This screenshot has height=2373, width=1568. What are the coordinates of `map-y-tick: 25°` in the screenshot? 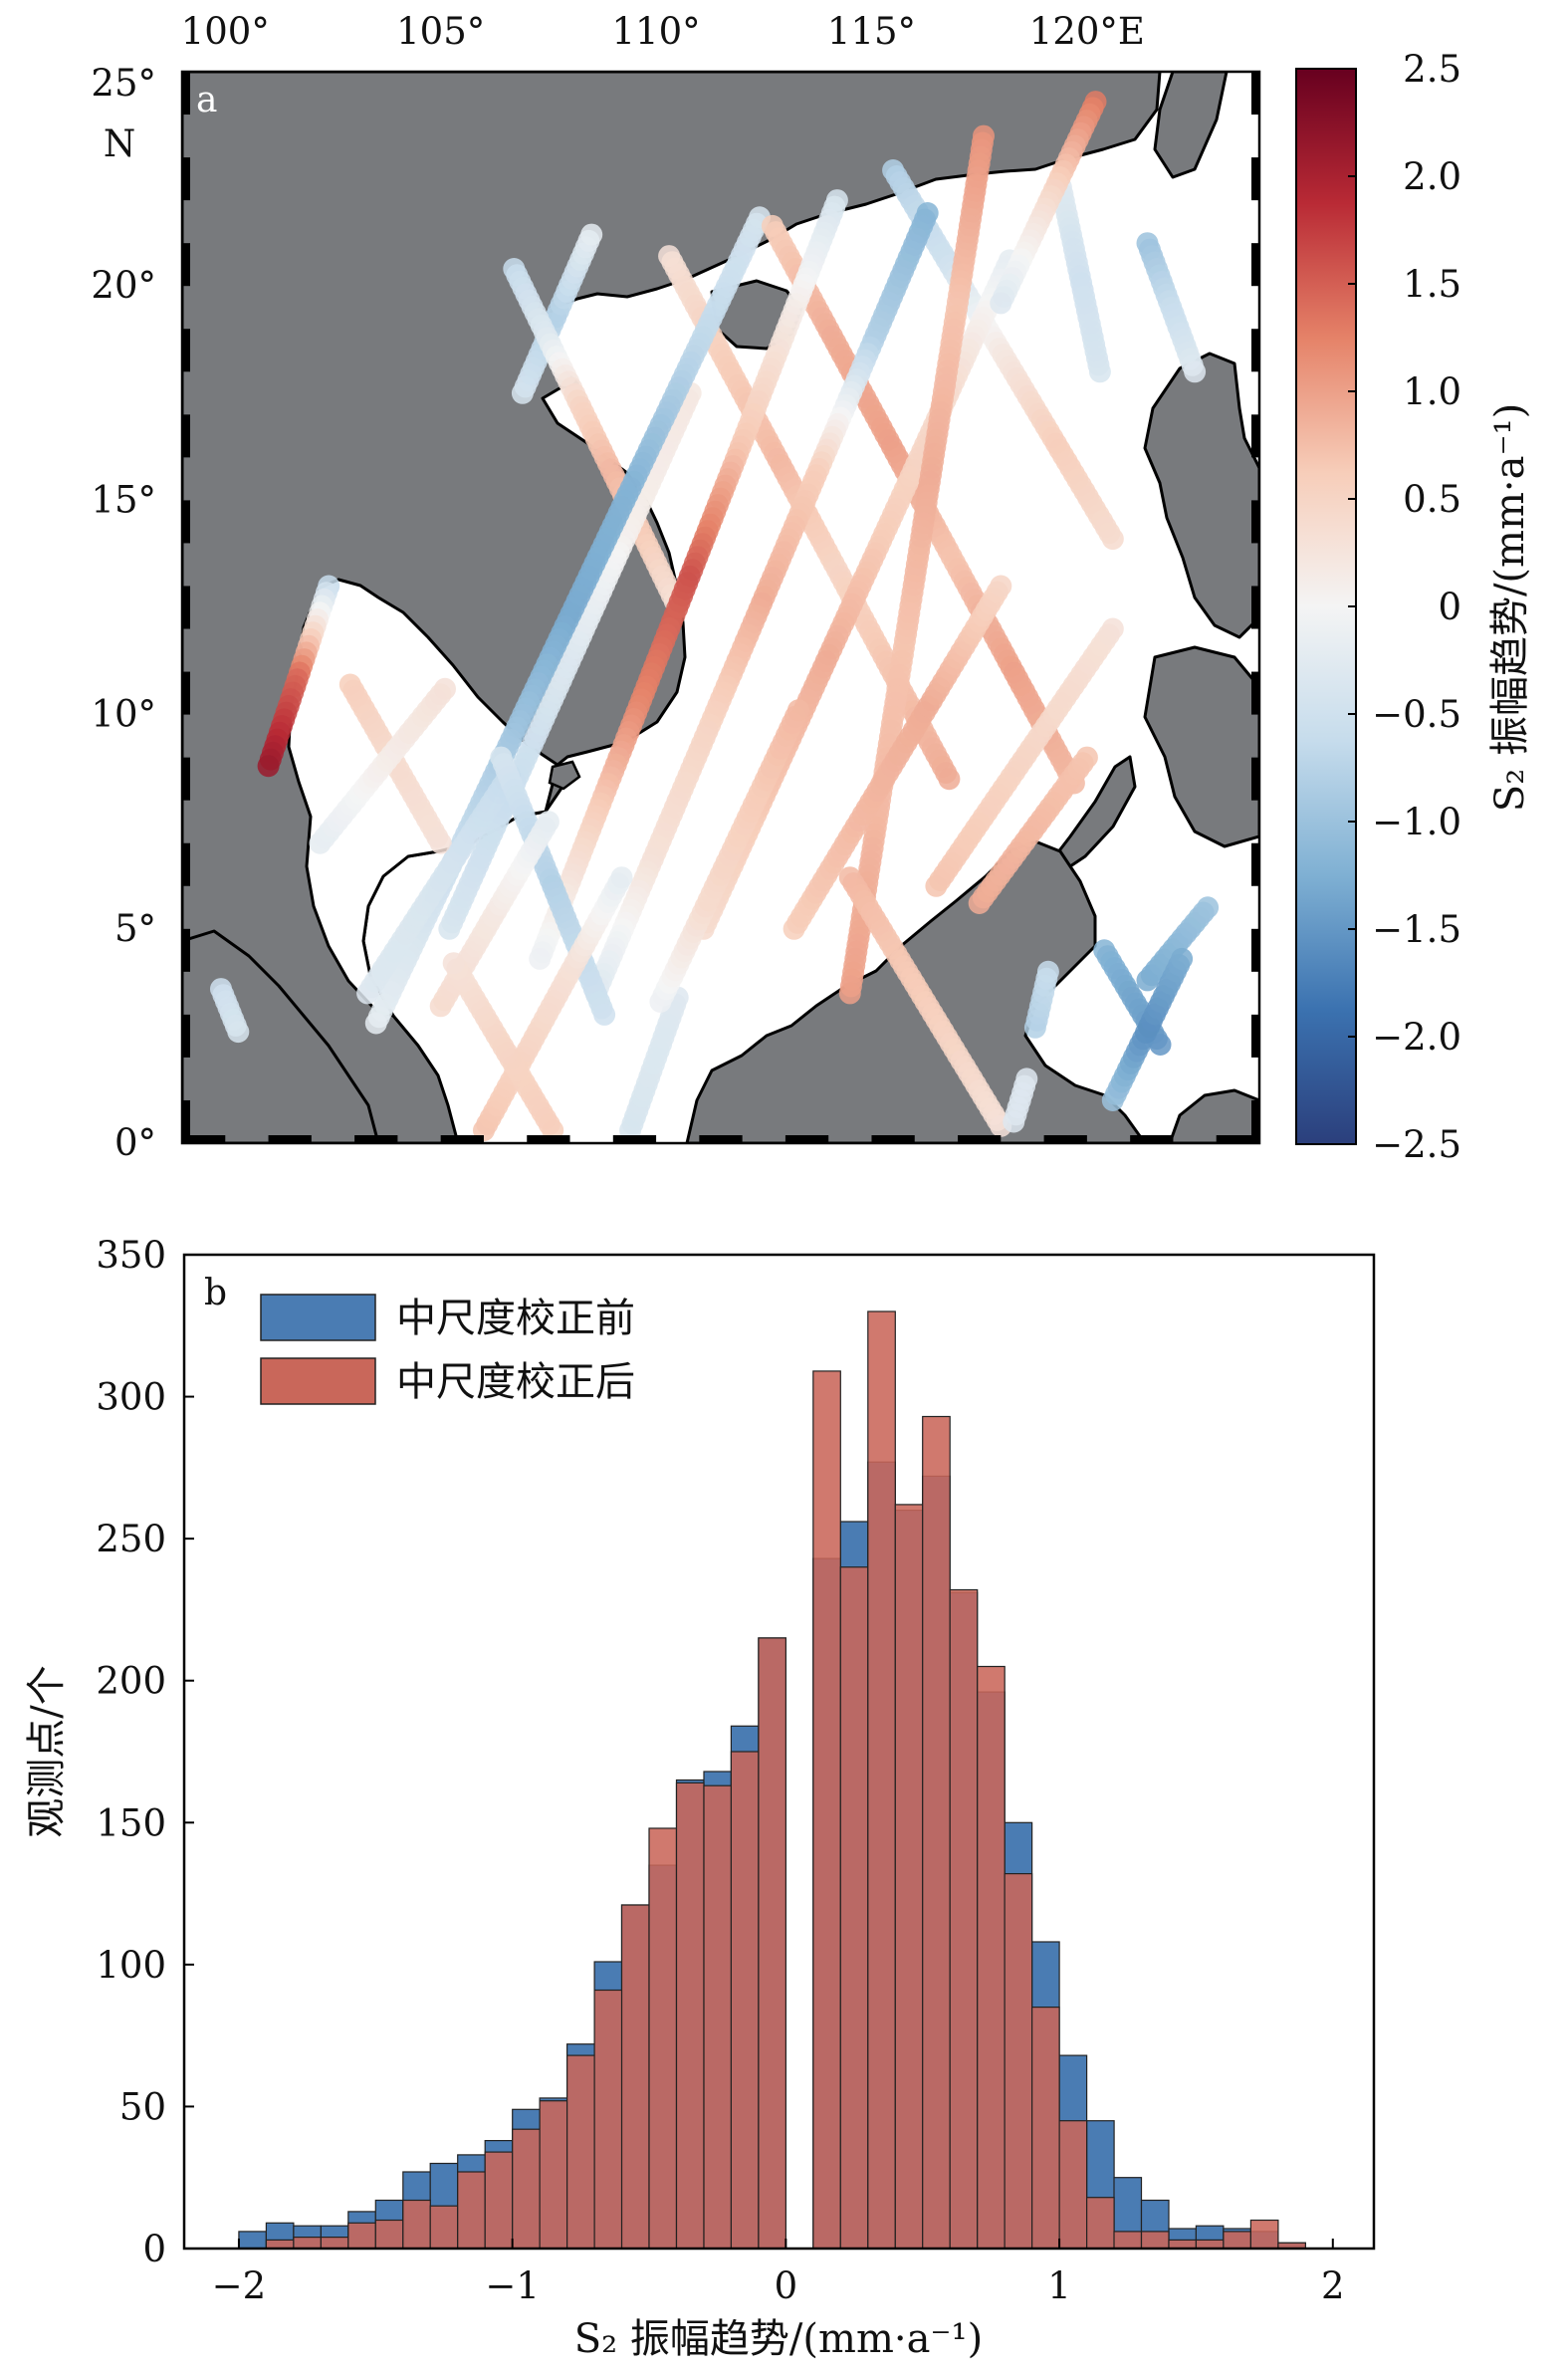 It's located at (123, 83).